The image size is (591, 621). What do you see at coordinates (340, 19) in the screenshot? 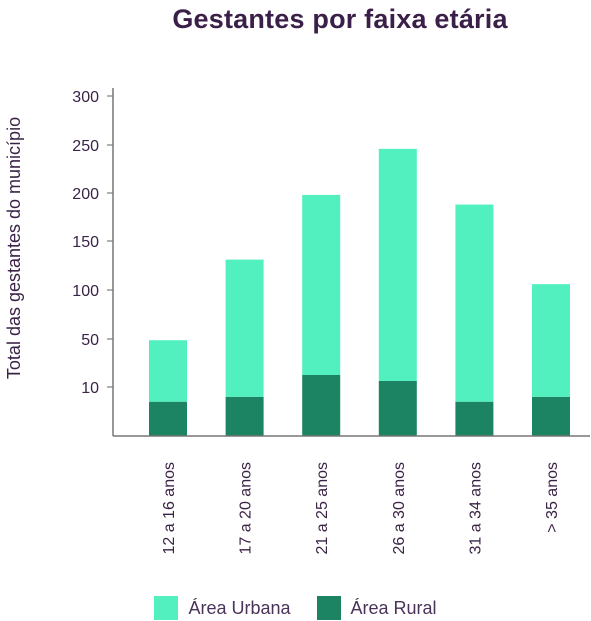
I see `chart-title: Gestantes por faixa etária` at bounding box center [340, 19].